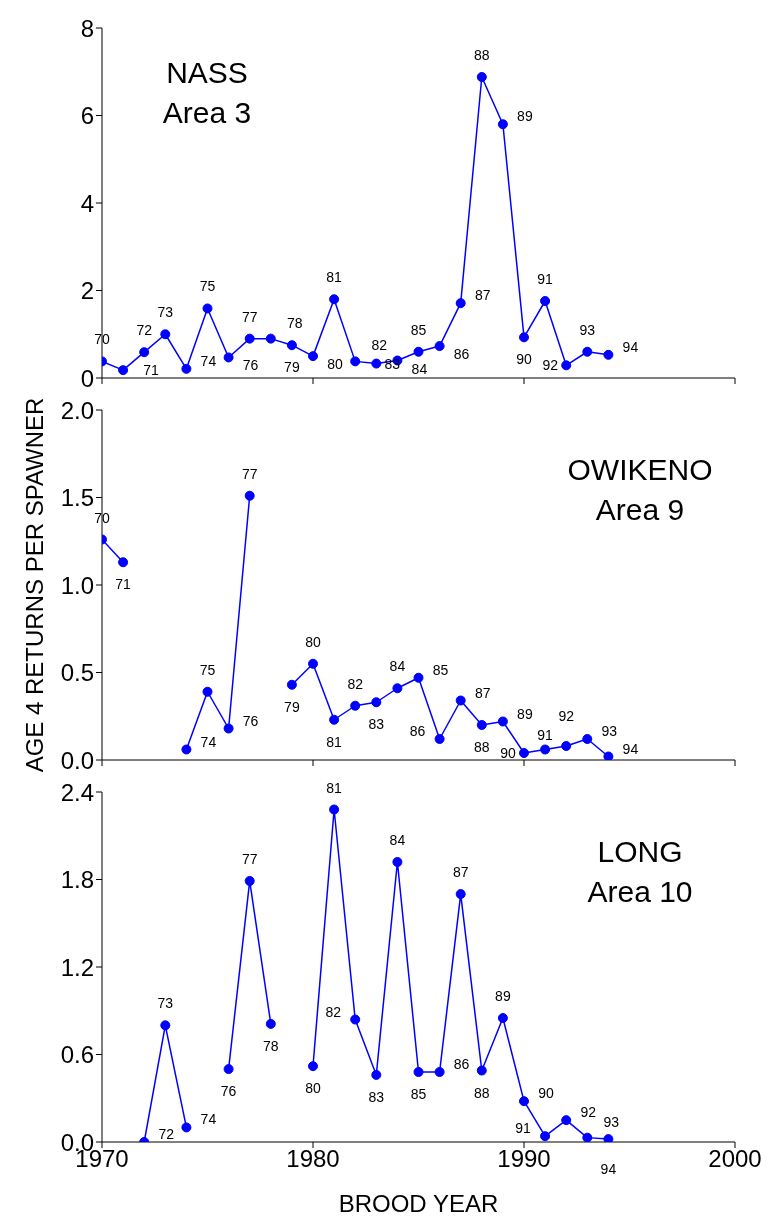 The image size is (767, 1220). I want to click on annotation: Area 3, so click(207, 113).